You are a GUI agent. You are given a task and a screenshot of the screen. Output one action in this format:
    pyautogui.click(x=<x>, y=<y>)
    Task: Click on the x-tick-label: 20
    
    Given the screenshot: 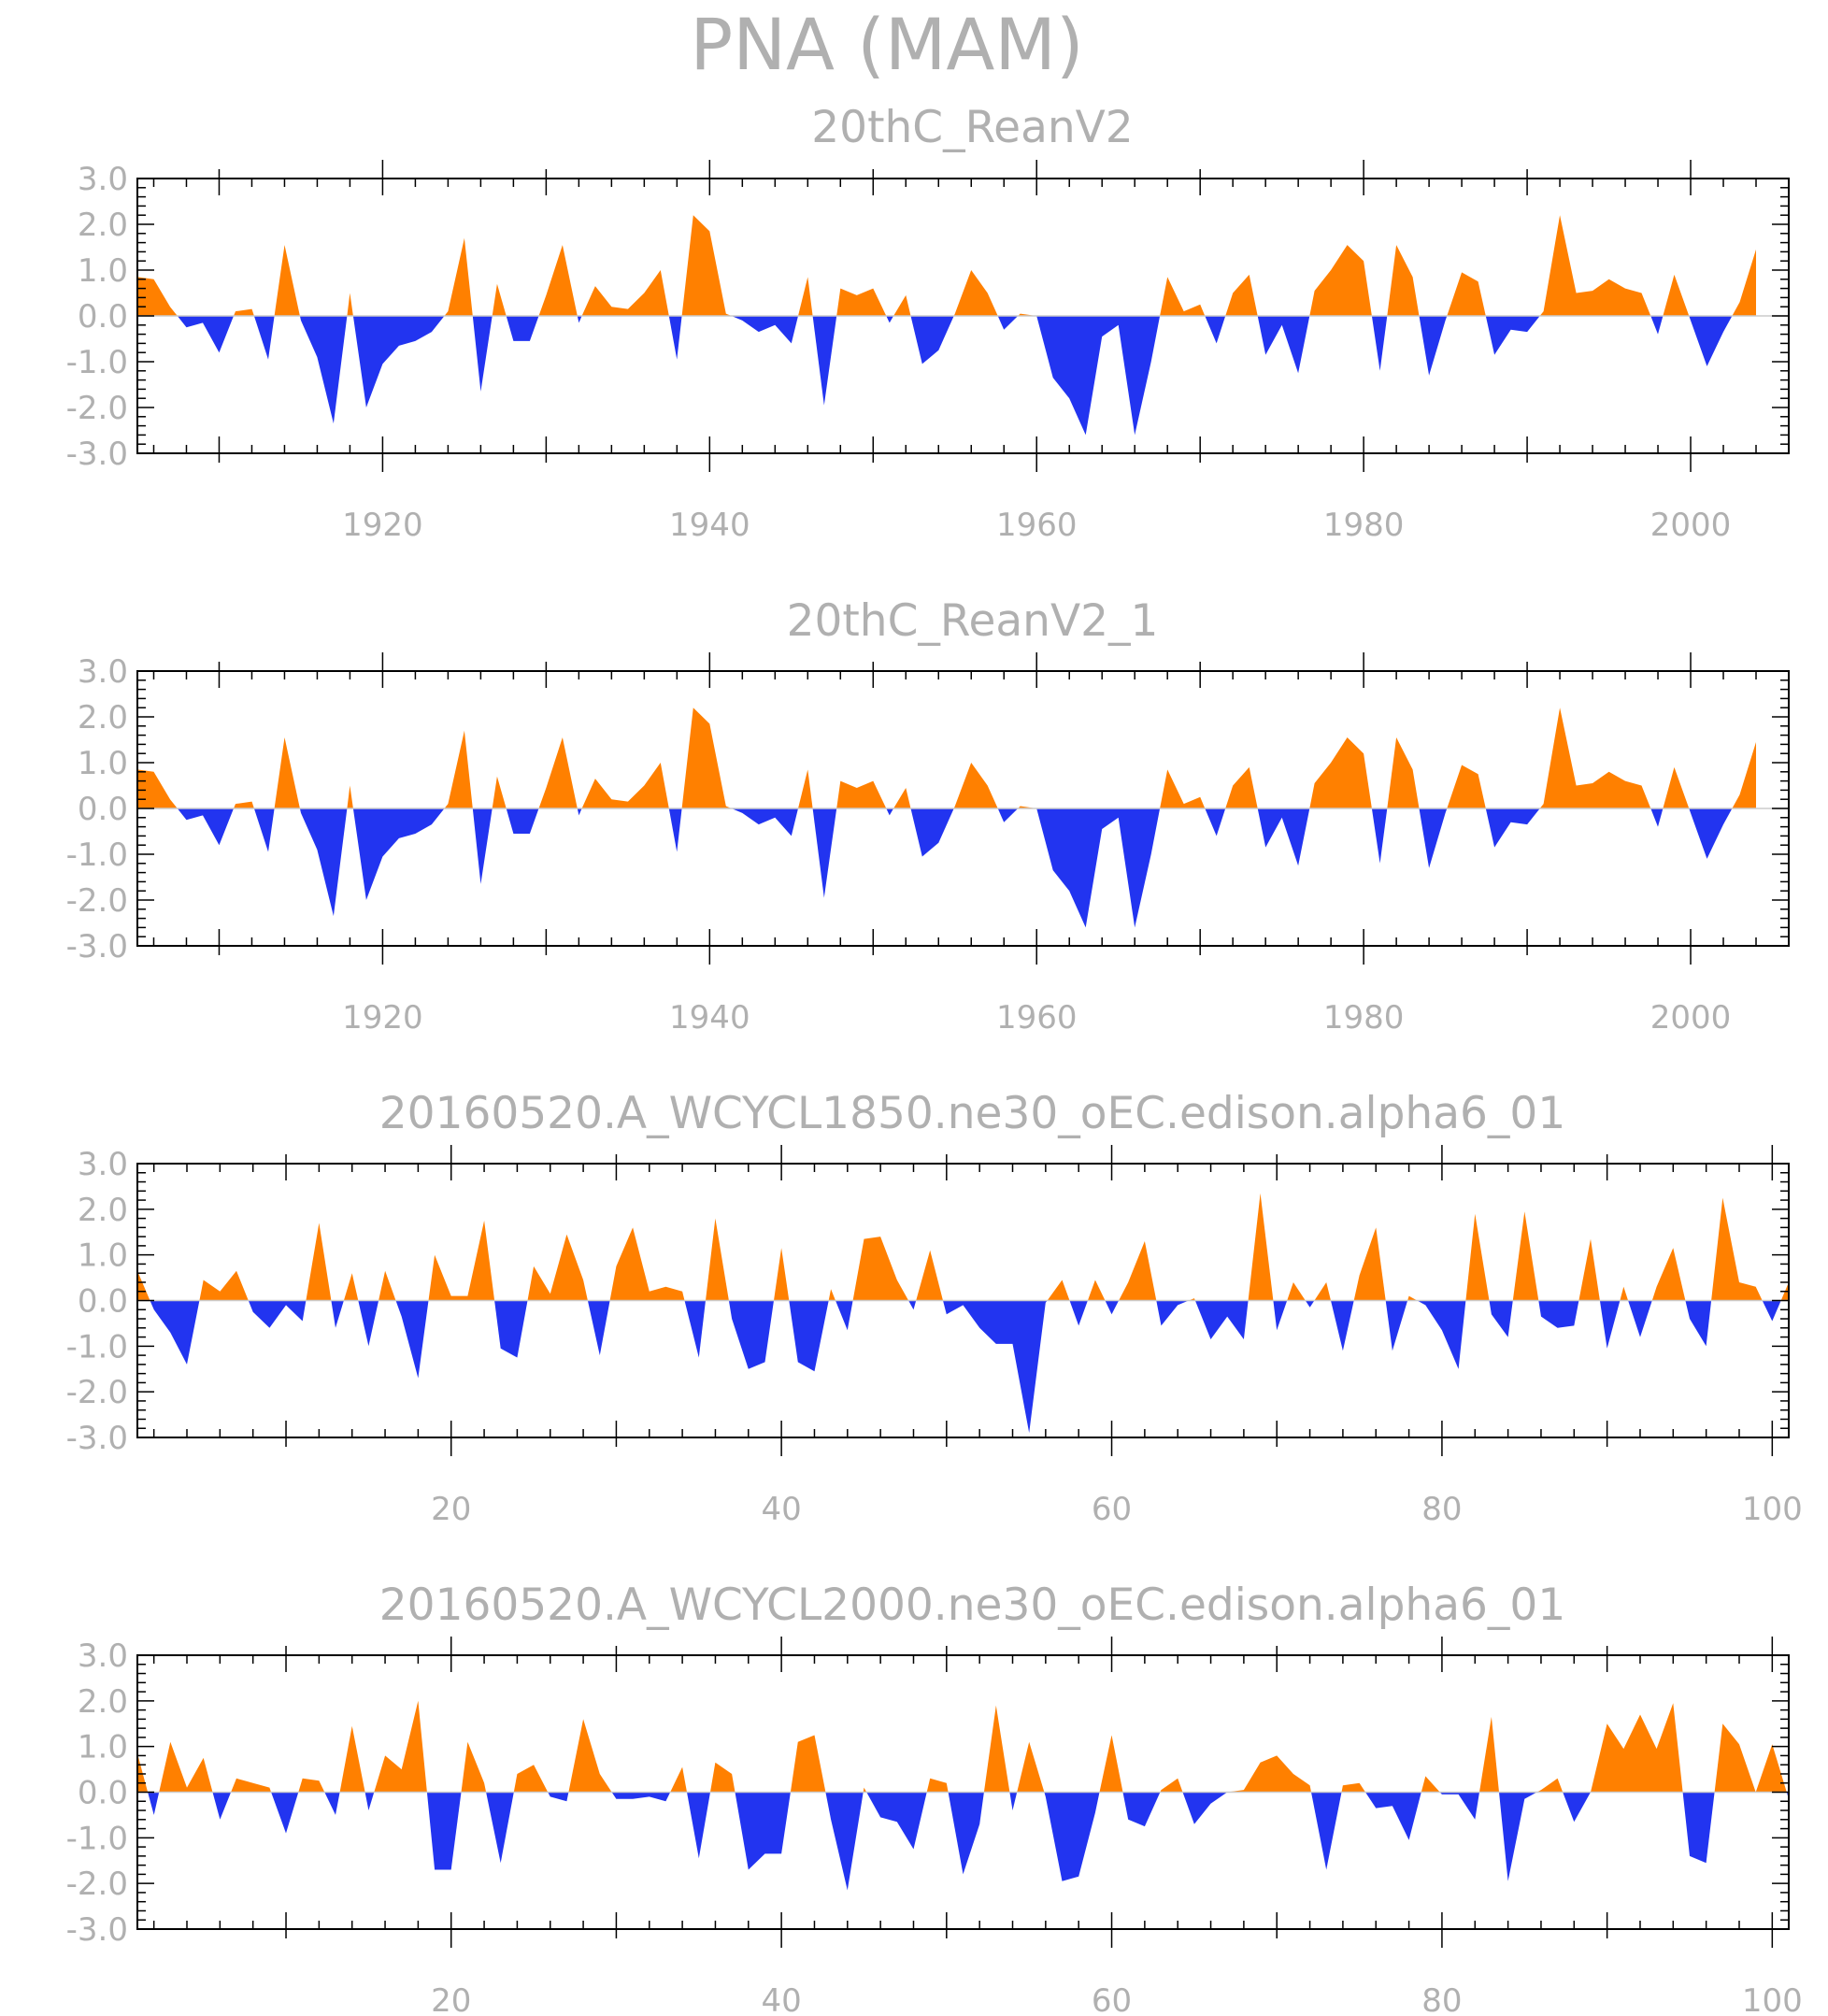 What is the action you would take?
    pyautogui.click(x=451, y=1509)
    